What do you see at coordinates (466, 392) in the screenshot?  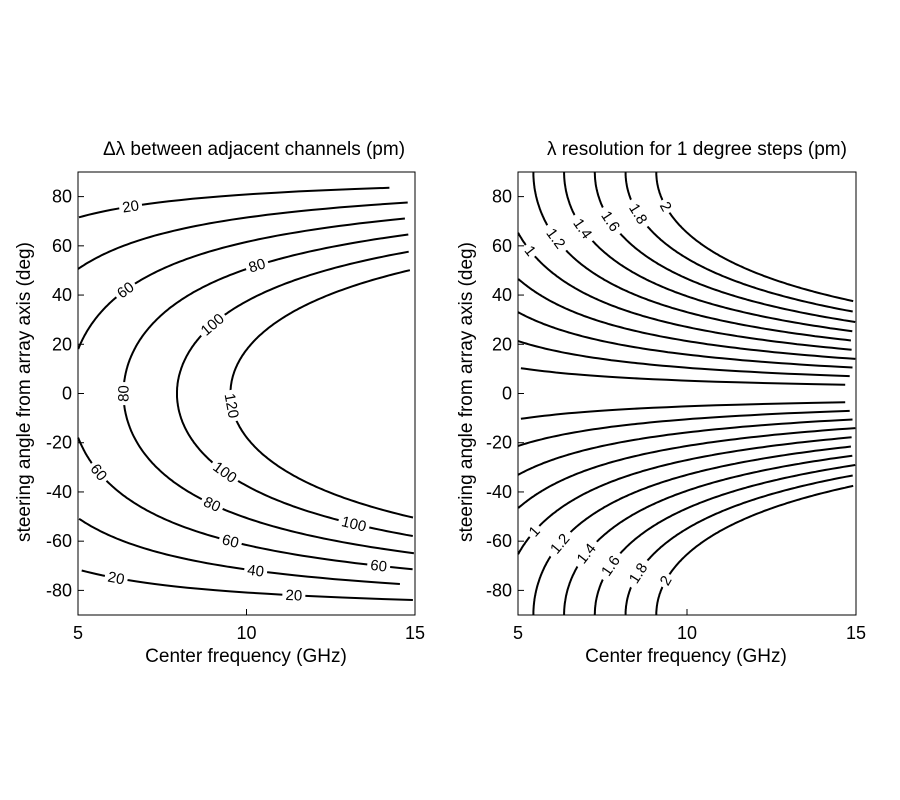 I see `right-y-axis-label: steering angle from array axis (deg)` at bounding box center [466, 392].